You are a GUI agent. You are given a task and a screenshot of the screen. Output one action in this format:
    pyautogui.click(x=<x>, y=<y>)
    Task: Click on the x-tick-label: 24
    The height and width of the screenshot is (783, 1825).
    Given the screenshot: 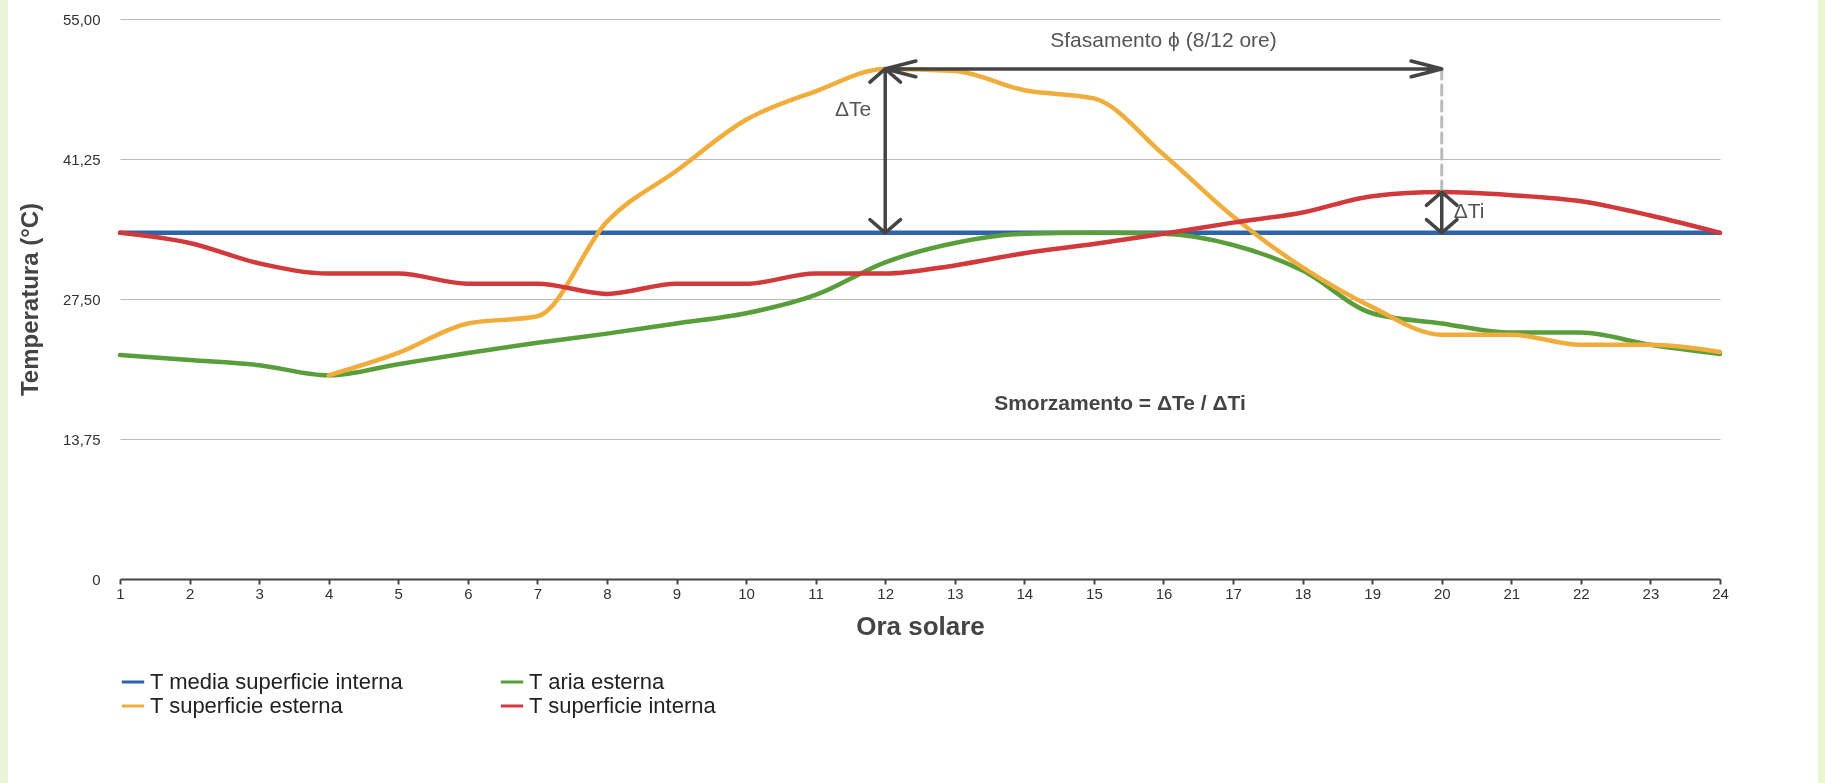 What is the action you would take?
    pyautogui.click(x=1720, y=593)
    